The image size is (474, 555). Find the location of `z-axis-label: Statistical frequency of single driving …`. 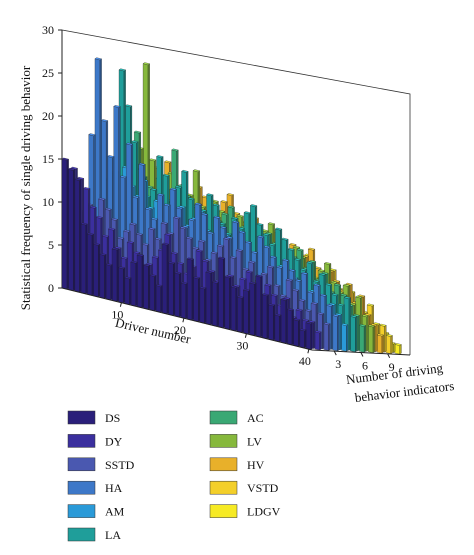

z-axis-label: Statistical frequency of single driving … is located at coordinates (25, 187).